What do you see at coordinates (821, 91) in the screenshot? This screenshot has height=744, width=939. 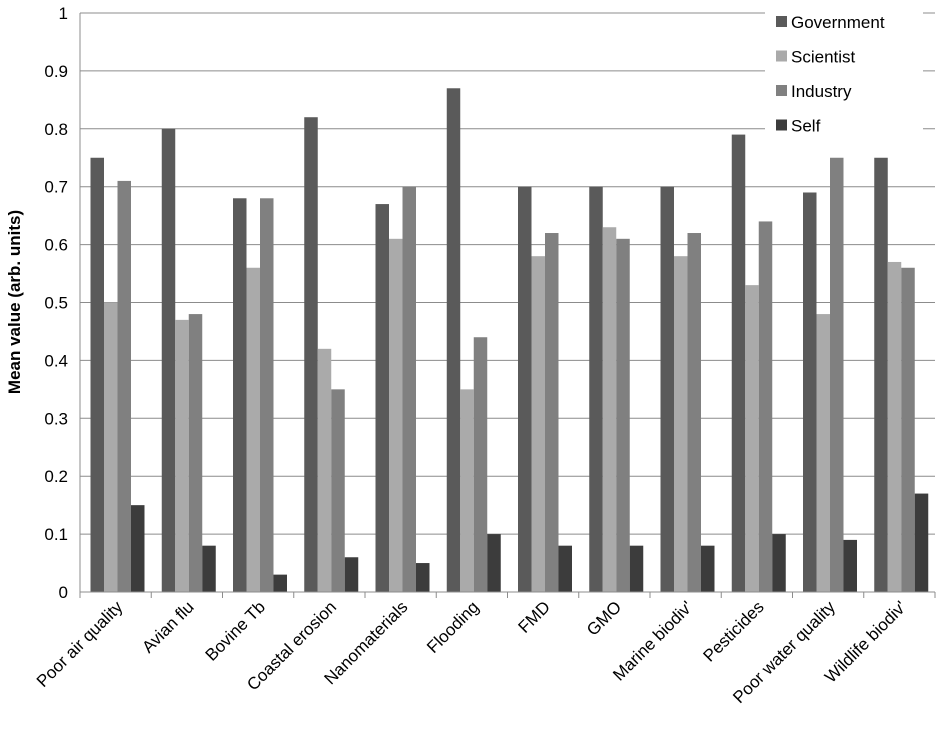 I see `legend-label-industry: Industry` at bounding box center [821, 91].